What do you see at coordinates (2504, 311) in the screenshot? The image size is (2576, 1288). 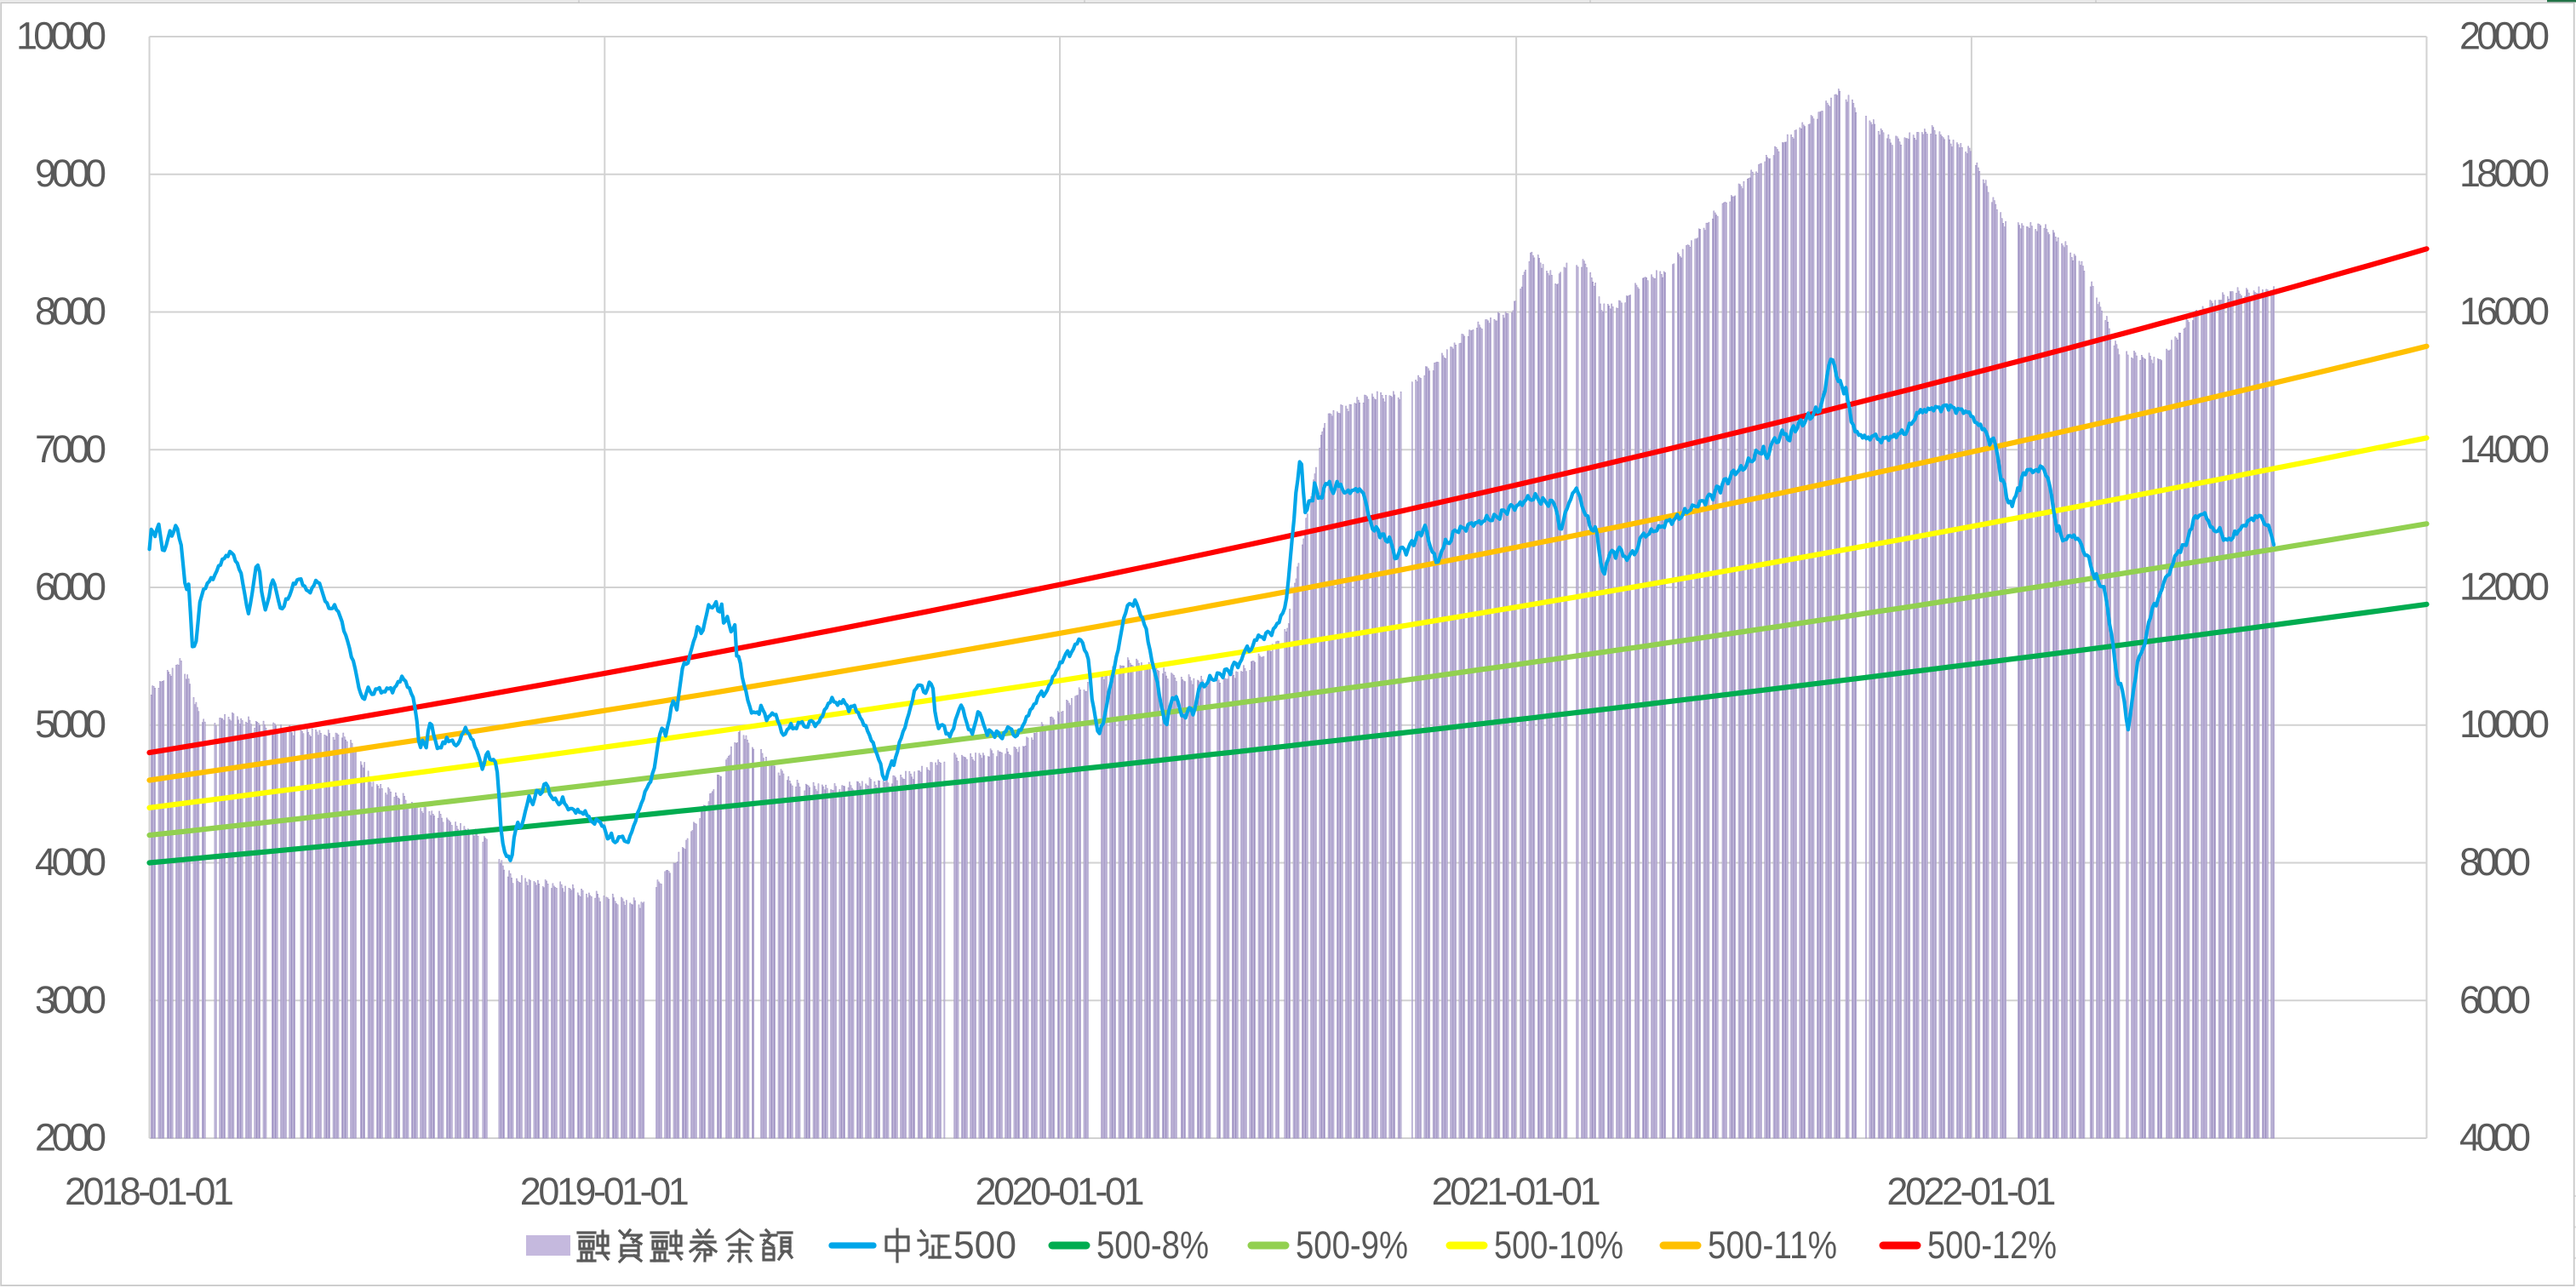 I see `svg-text: 16000` at bounding box center [2504, 311].